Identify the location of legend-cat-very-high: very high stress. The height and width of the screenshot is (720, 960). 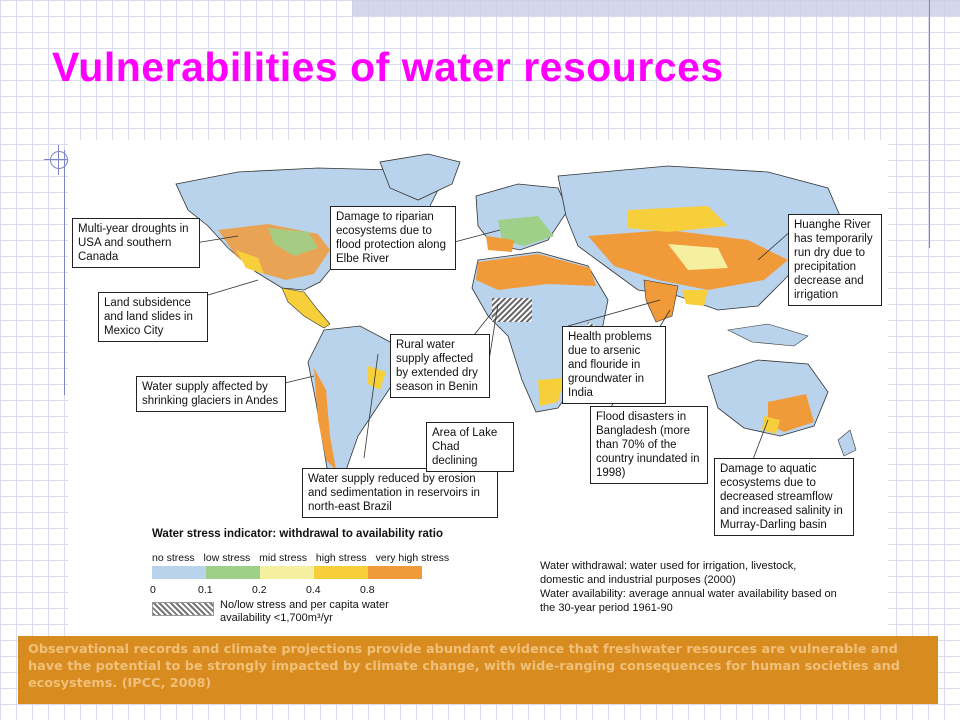
(412, 558).